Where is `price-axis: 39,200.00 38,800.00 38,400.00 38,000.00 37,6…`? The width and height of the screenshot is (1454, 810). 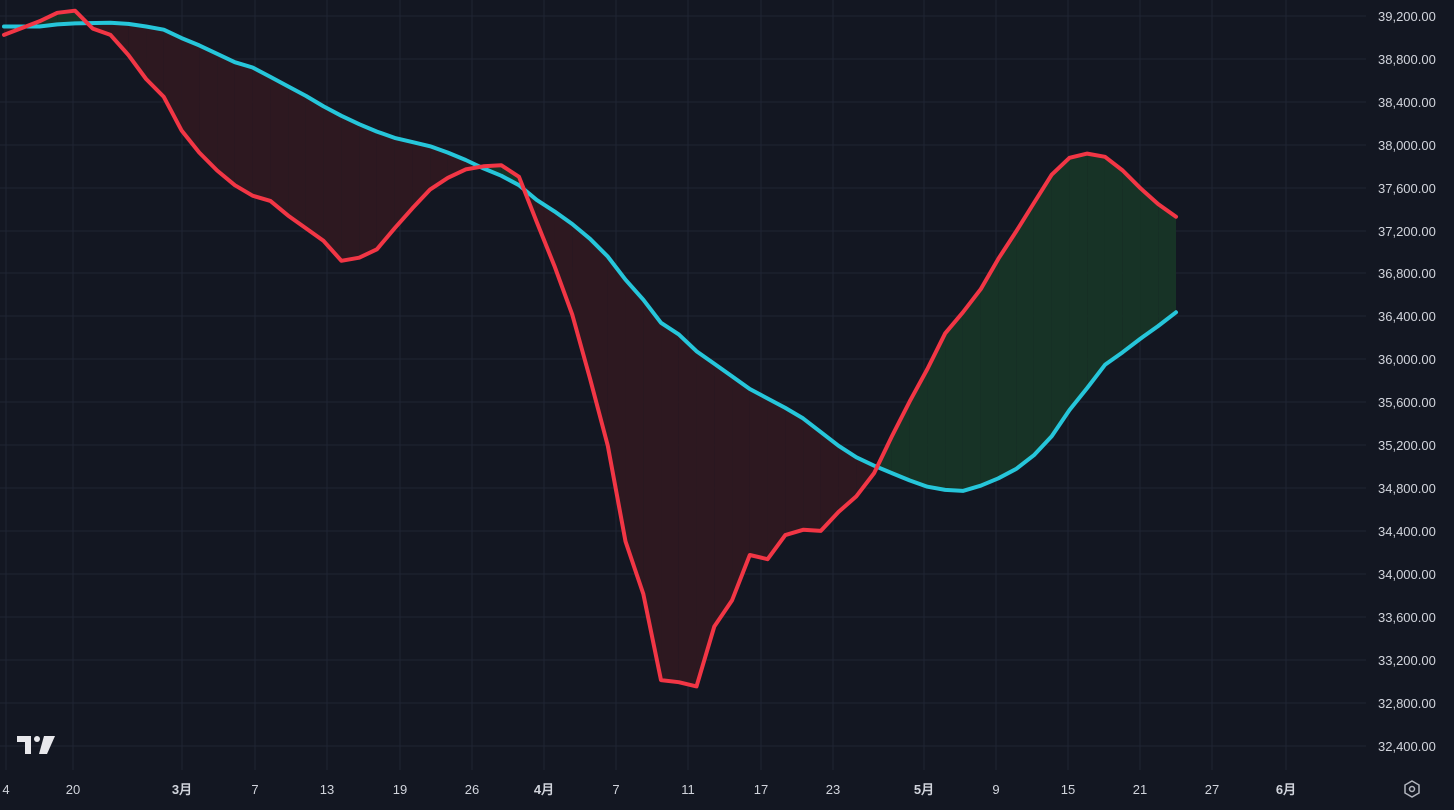 price-axis: 39,200.00 38,800.00 38,400.00 38,000.00 37,6… is located at coordinates (1407, 381).